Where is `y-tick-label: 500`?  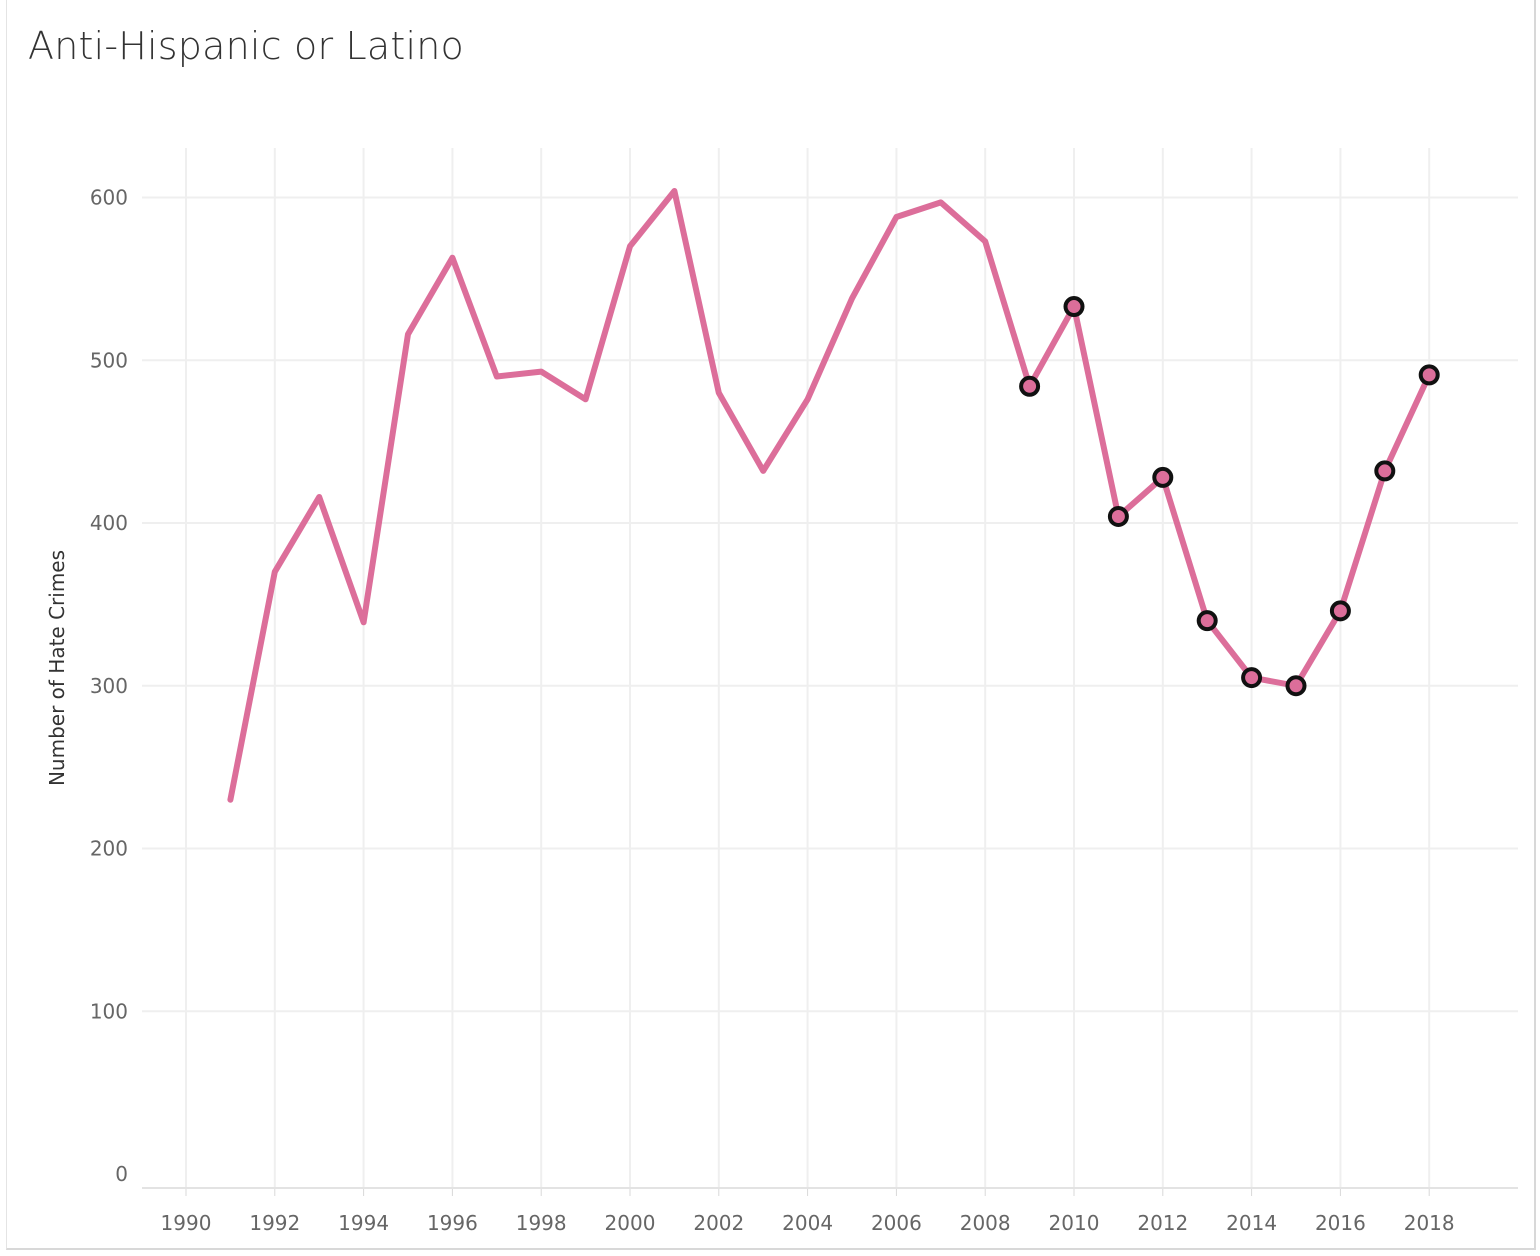
y-tick-label: 500 is located at coordinates (109, 360).